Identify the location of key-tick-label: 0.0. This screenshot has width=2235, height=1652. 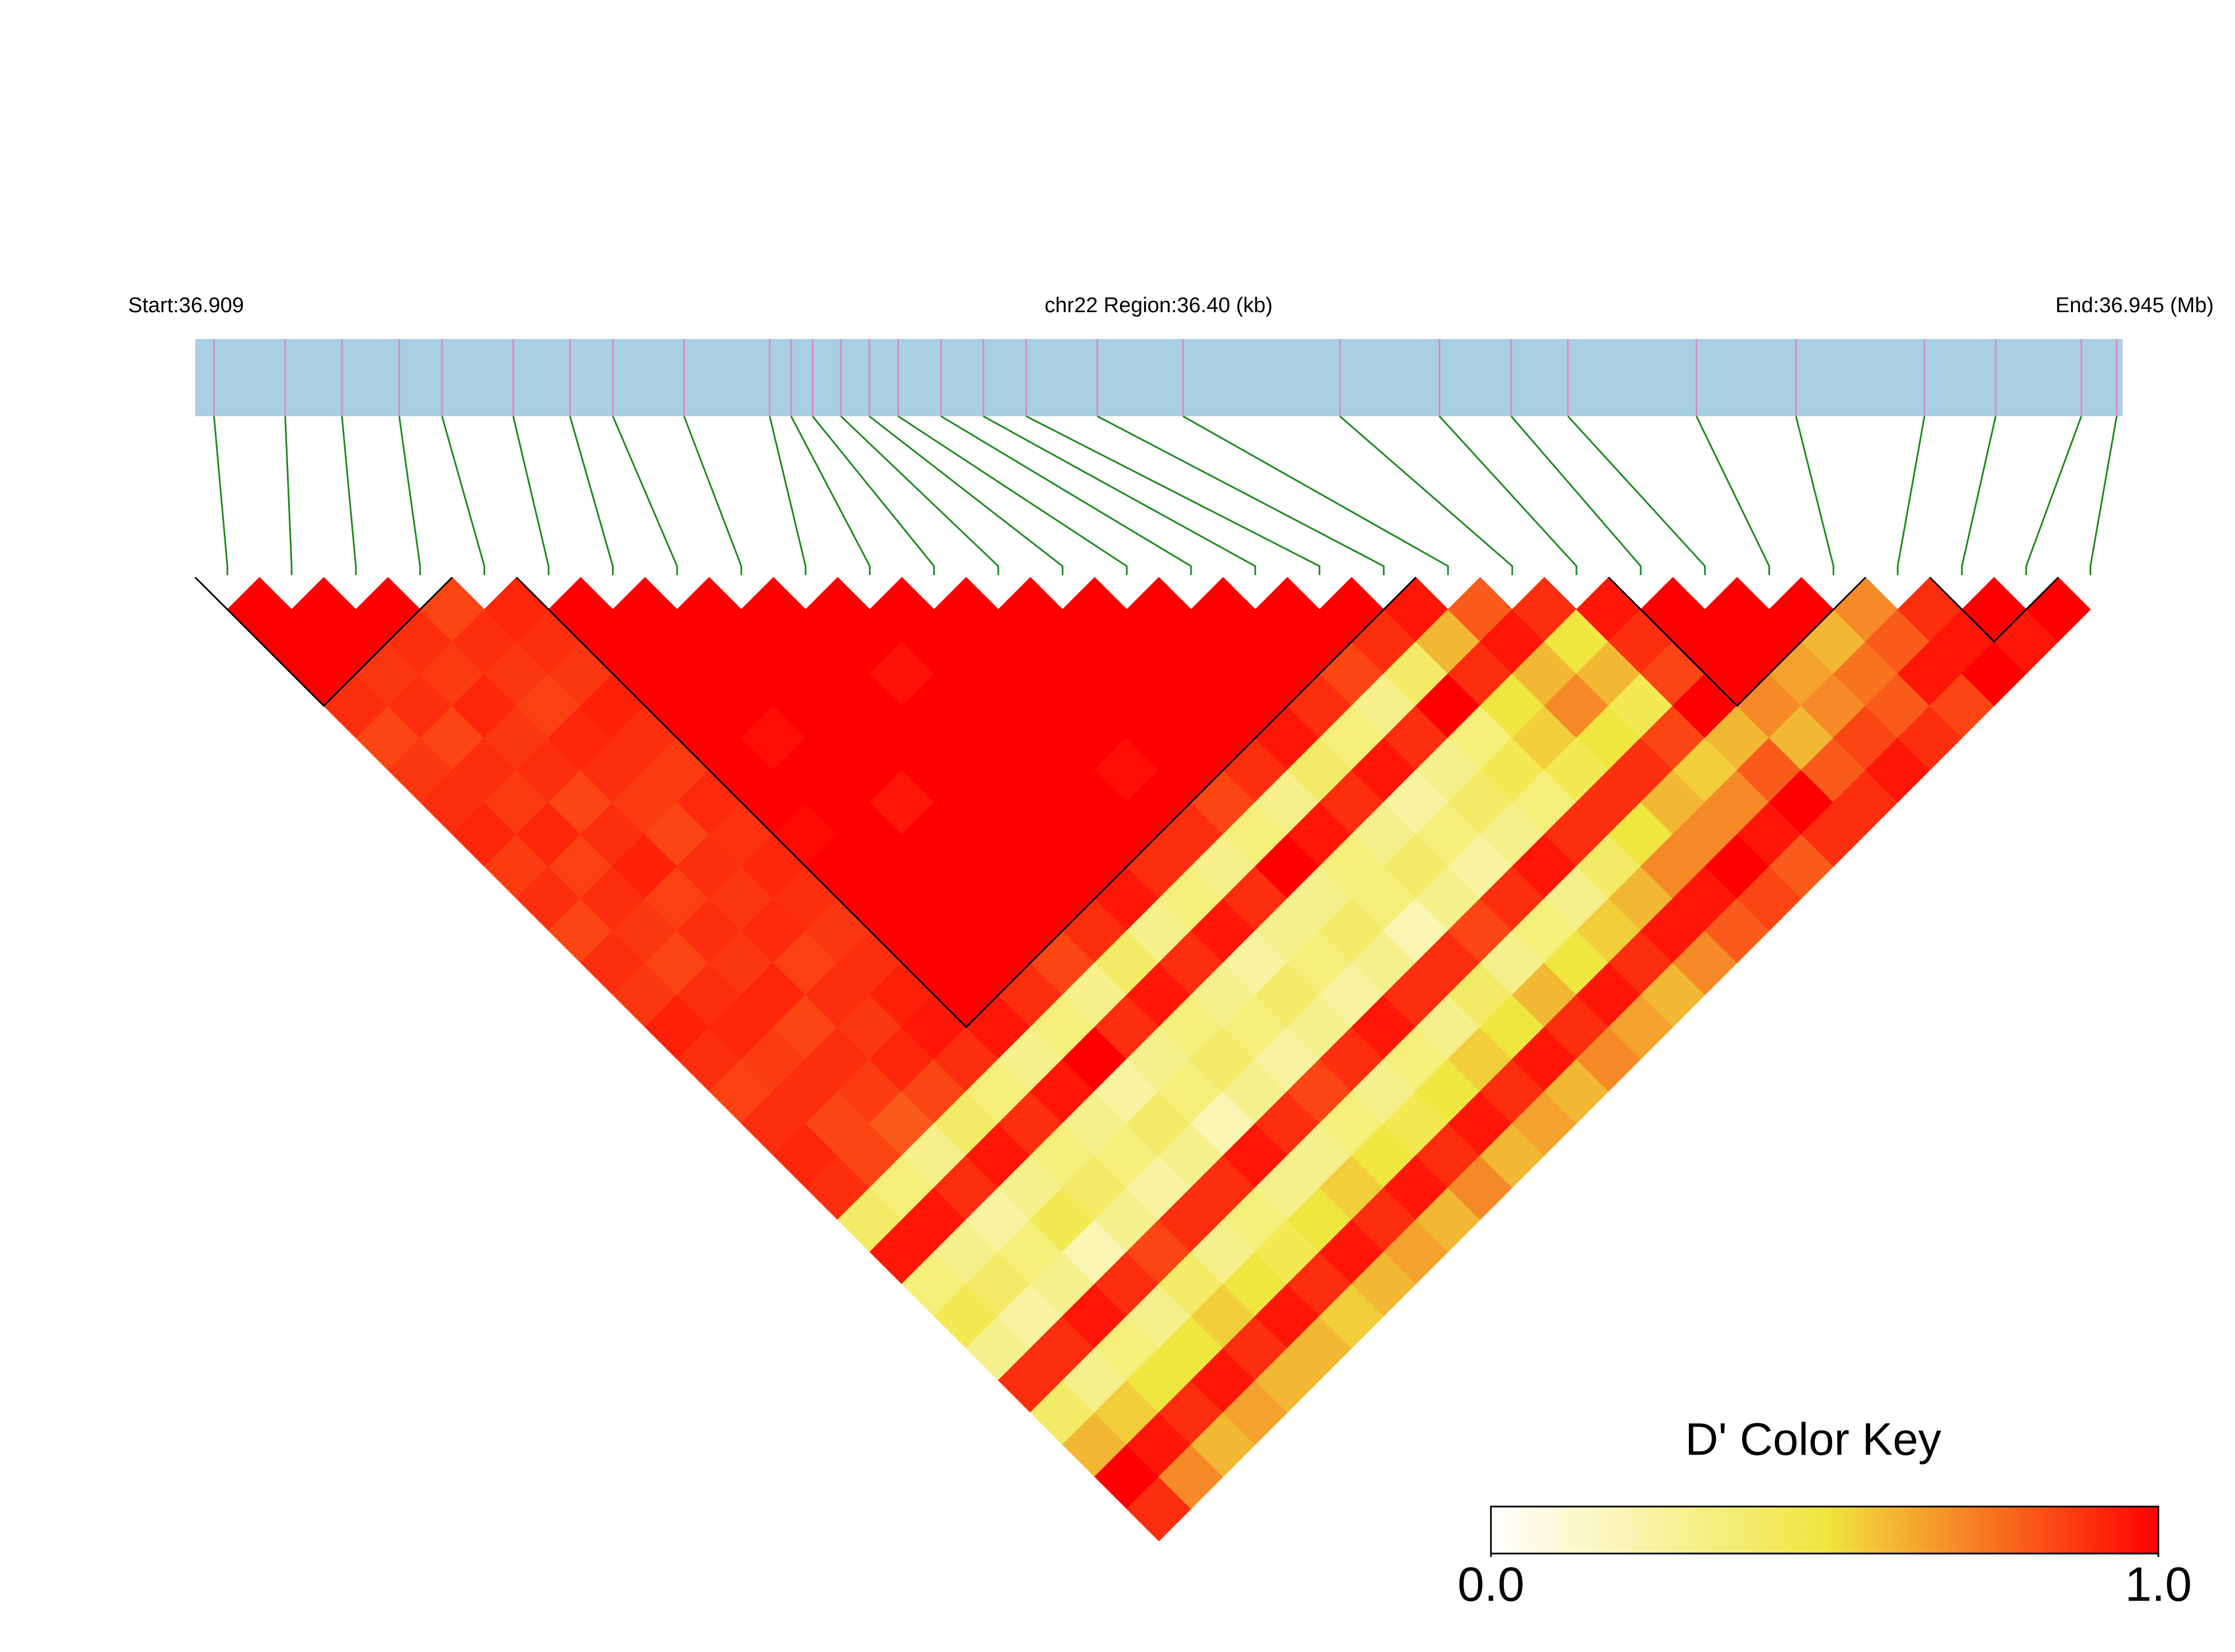
(1490, 1585).